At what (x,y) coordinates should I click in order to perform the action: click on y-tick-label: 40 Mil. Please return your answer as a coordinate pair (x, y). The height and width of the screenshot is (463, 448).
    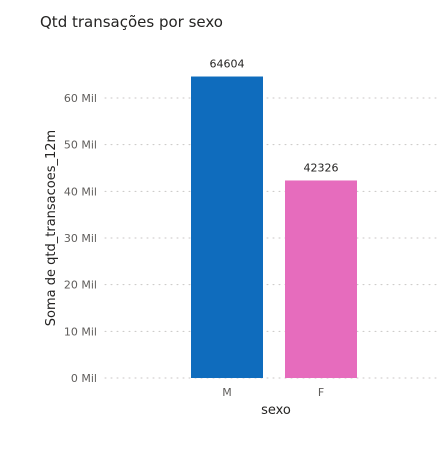
    Looking at the image, I should click on (80, 191).